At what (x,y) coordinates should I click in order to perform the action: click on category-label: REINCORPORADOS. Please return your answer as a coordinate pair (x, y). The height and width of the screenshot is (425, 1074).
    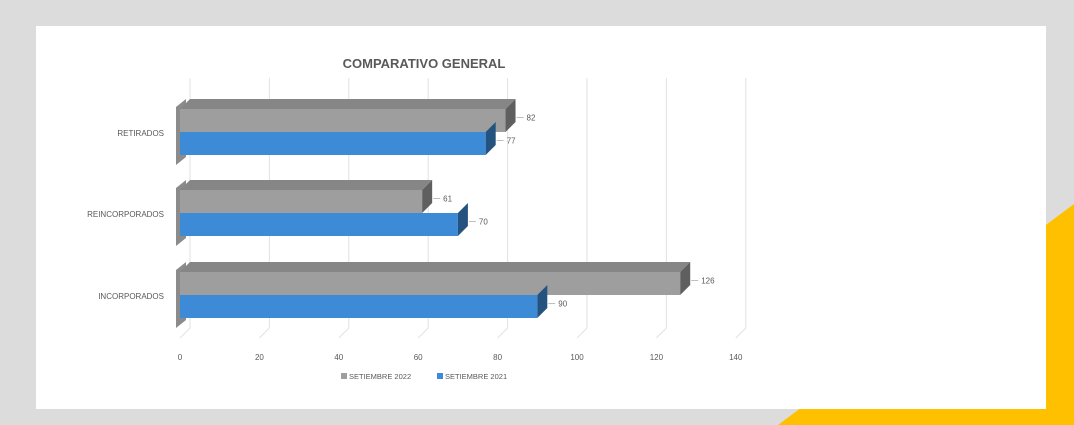
    Looking at the image, I should click on (125, 214).